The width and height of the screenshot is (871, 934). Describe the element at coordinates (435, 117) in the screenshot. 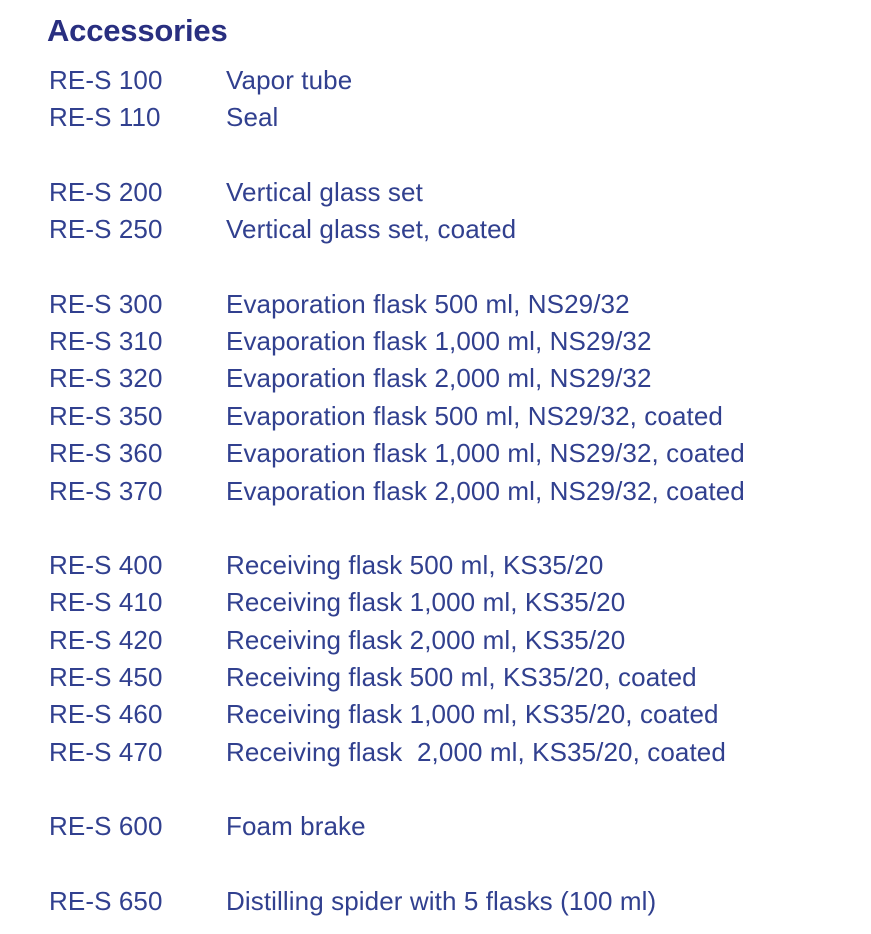

I see `accessory-row: RE-S 110 Seal` at that location.